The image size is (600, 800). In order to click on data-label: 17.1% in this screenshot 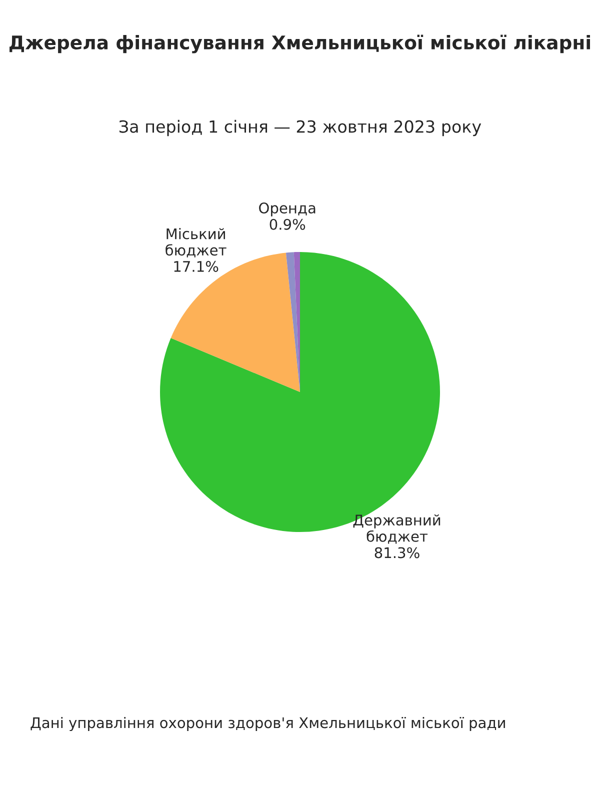, I will do `click(196, 266)`.